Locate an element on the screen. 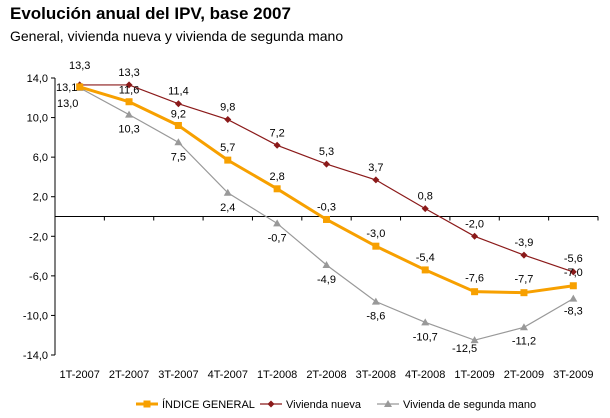 Image resolution: width=610 pixels, height=418 pixels. data-label: 11,4 is located at coordinates (178, 92).